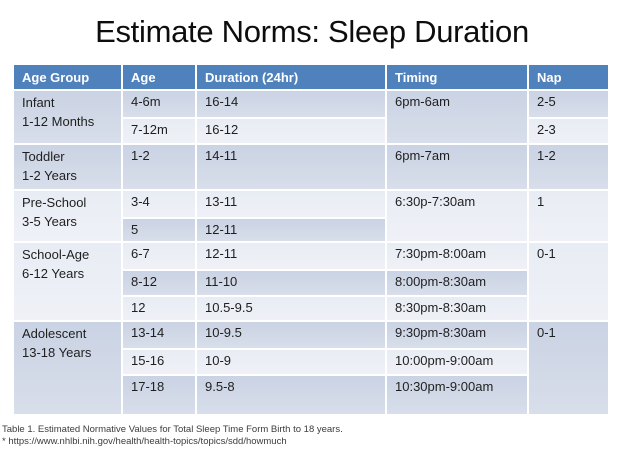 The image size is (624, 468). I want to click on table-row: 12 10.5-9.5 8:30pm-8:30am, so click(311, 308).